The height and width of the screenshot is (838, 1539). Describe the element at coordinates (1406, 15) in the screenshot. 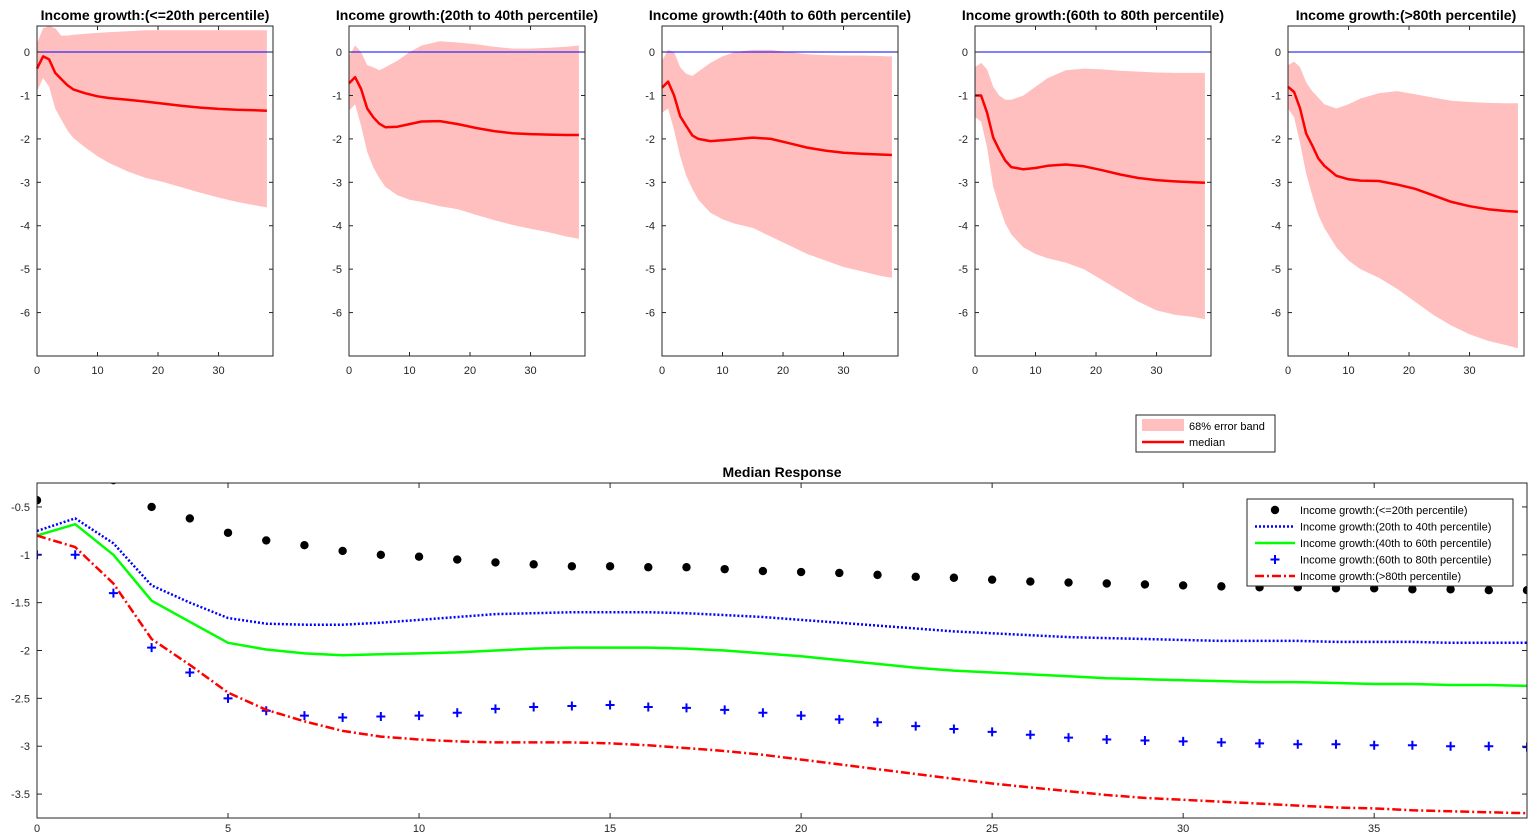

I see `panel-title: Income growth:(>80th percentile)` at that location.